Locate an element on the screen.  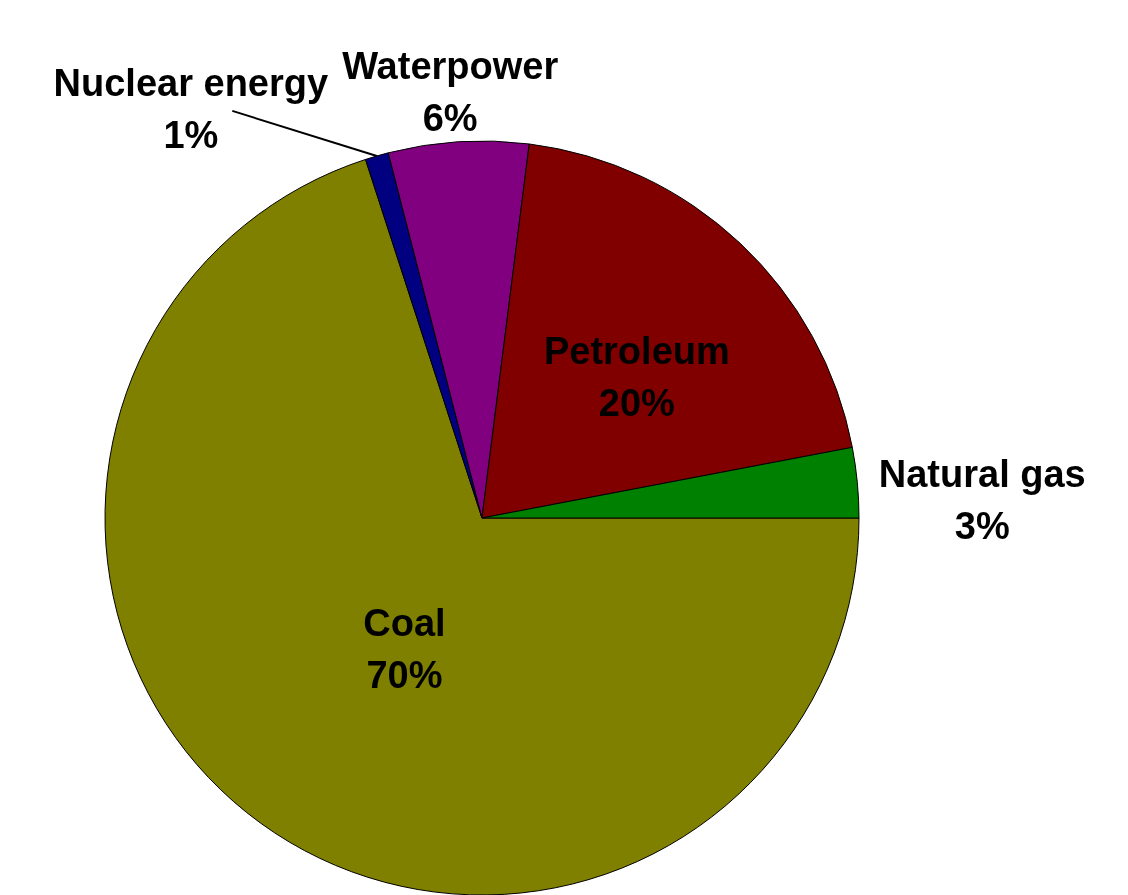
data-label: 20% is located at coordinates (636, 403).